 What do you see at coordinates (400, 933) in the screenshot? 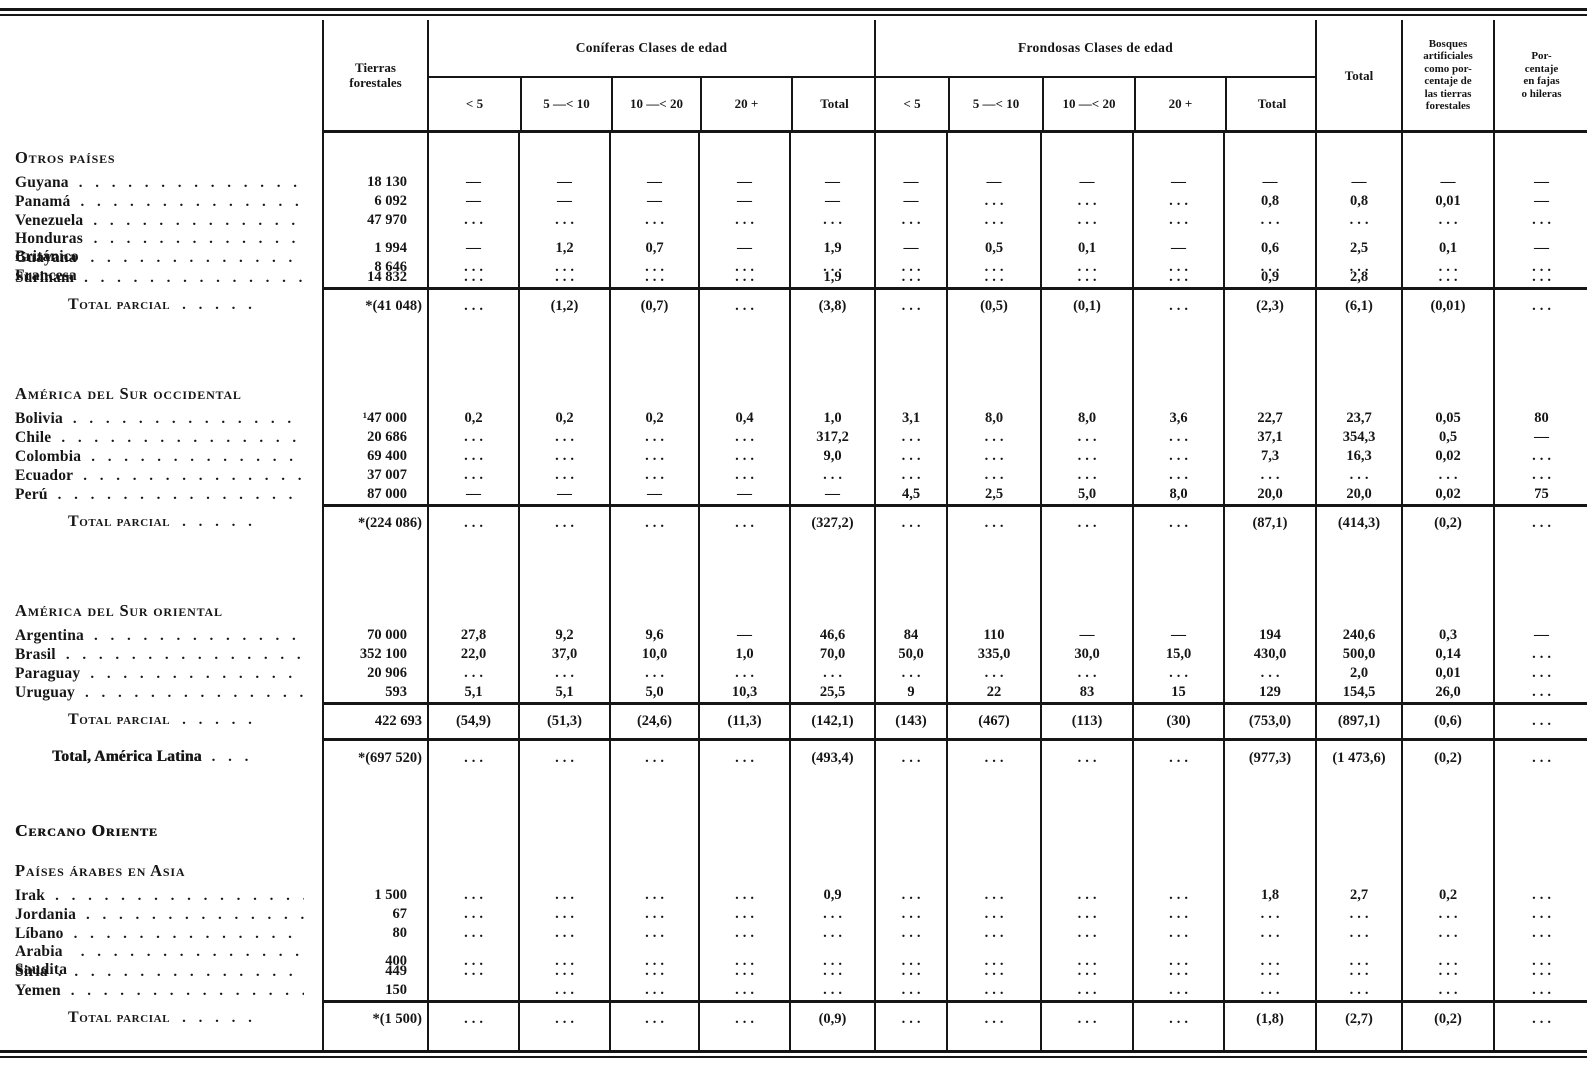
I see `cell-value: 80` at bounding box center [400, 933].